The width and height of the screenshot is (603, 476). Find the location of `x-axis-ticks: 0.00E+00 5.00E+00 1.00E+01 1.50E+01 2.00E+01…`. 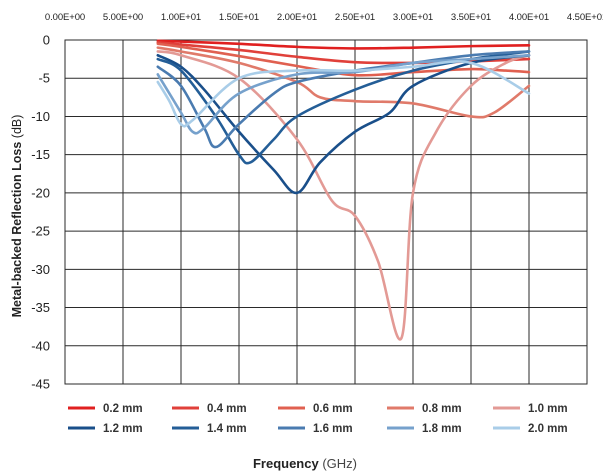

x-axis-ticks: 0.00E+00 5.00E+00 1.00E+01 1.50E+01 2.00E+01… is located at coordinates (324, 17).